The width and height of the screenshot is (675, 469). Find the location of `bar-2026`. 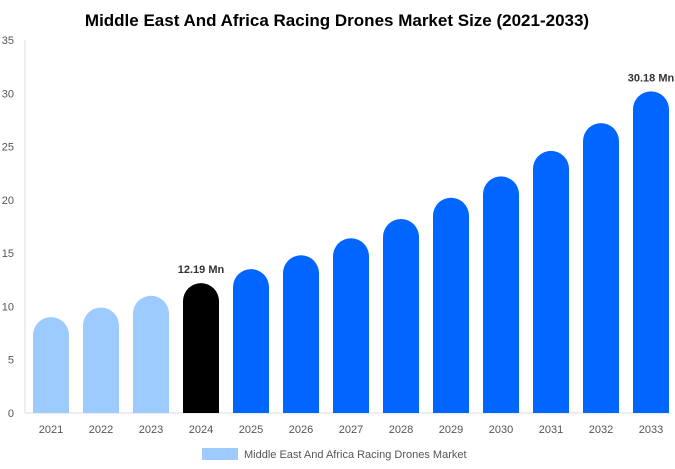

bar-2026 is located at coordinates (301, 334).